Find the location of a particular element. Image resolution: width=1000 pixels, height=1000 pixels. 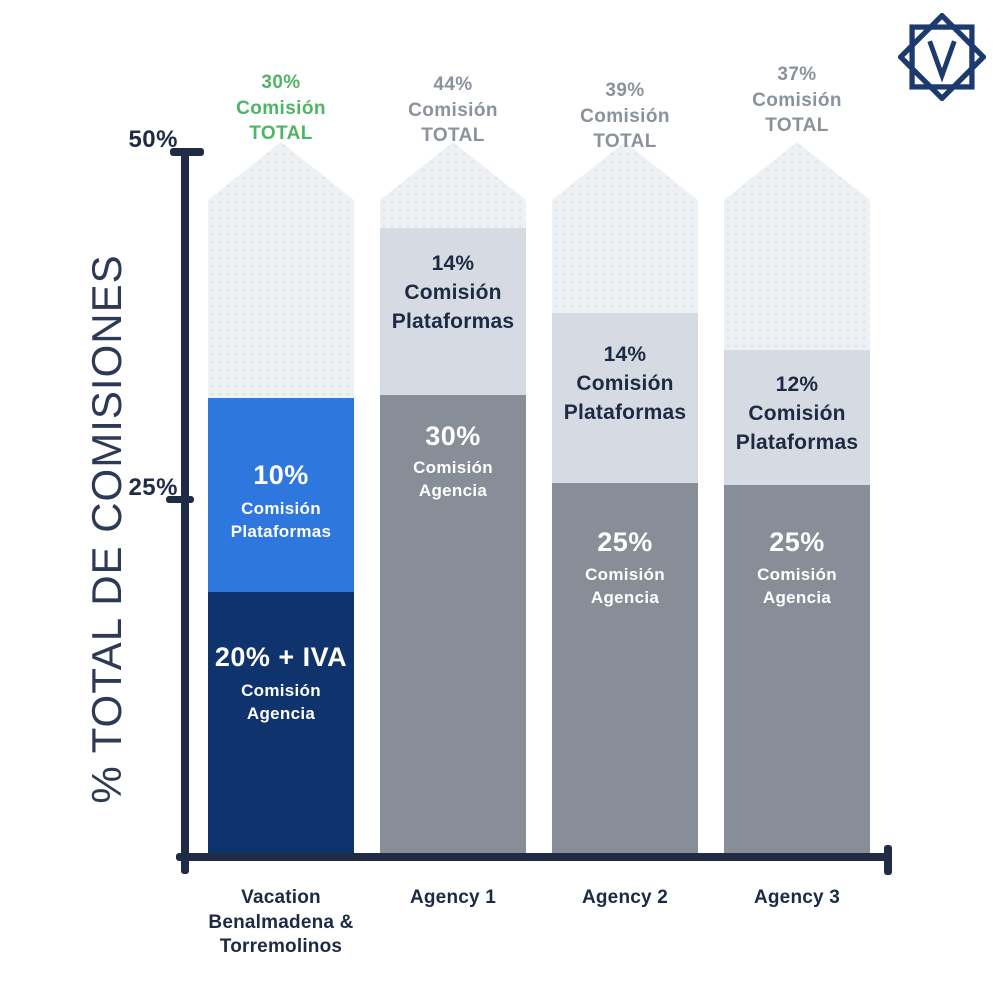

v-star-logo is located at coordinates (942, 57).